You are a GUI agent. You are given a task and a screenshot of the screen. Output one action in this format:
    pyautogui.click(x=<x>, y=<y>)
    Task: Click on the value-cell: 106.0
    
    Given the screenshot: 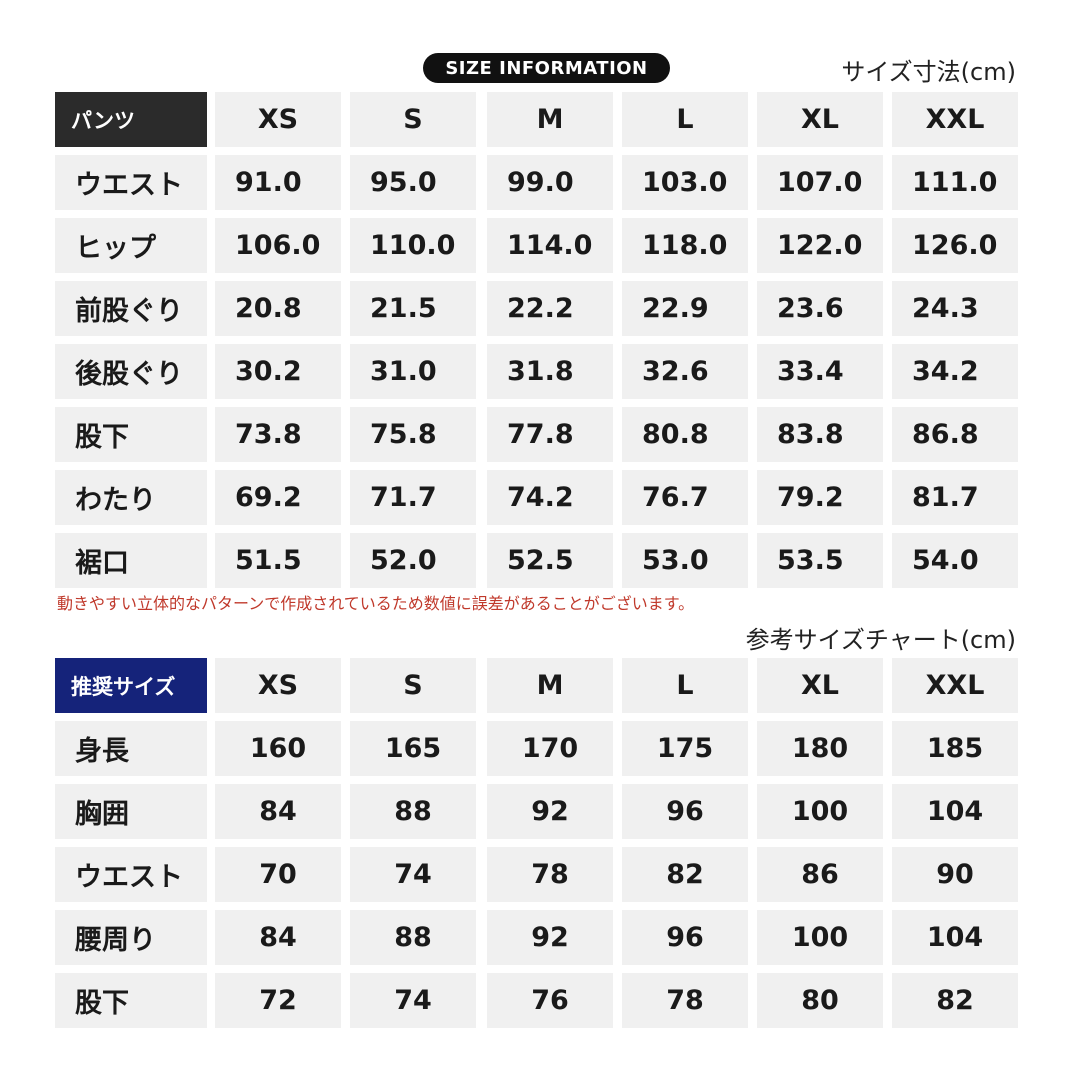 What is the action you would take?
    pyautogui.click(x=278, y=245)
    